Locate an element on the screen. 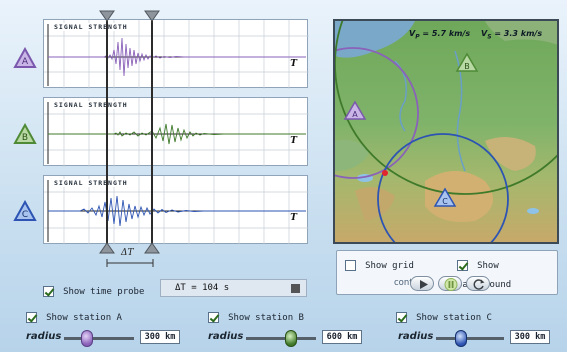  show-station-c-checkbox is located at coordinates (401, 317).